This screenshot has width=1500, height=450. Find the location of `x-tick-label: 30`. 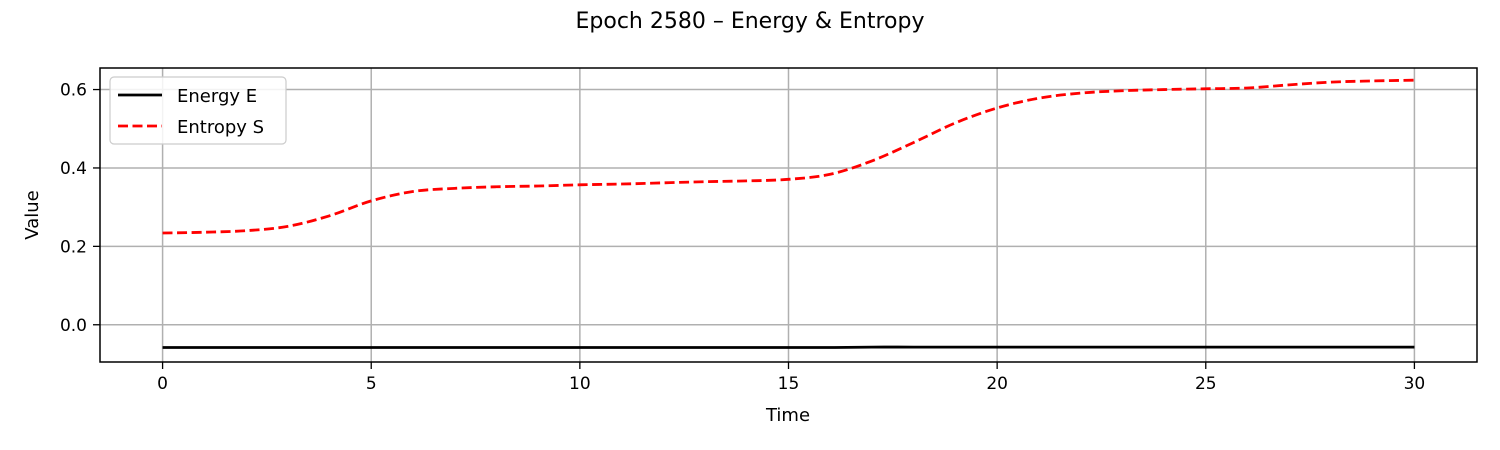

x-tick-label: 30 is located at coordinates (1415, 384).